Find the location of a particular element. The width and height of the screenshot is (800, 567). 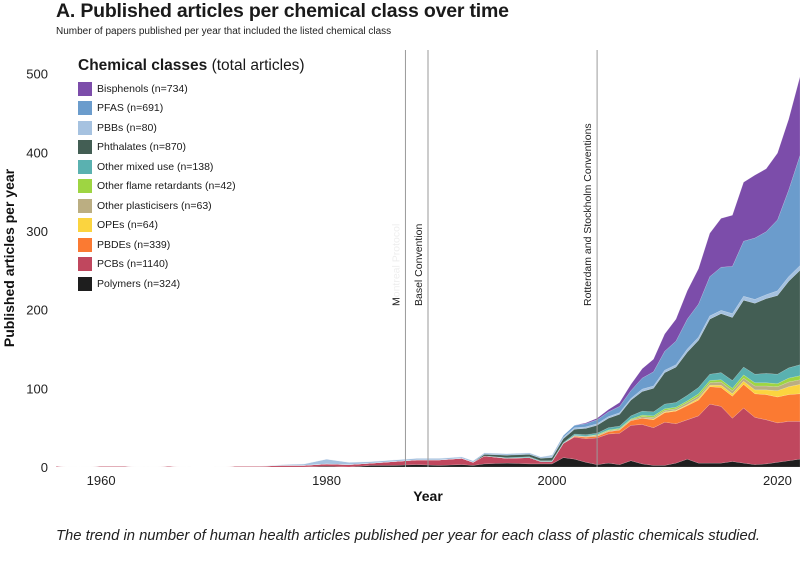

legend-item: Other flame retardants (n=42) is located at coordinates (241, 187).